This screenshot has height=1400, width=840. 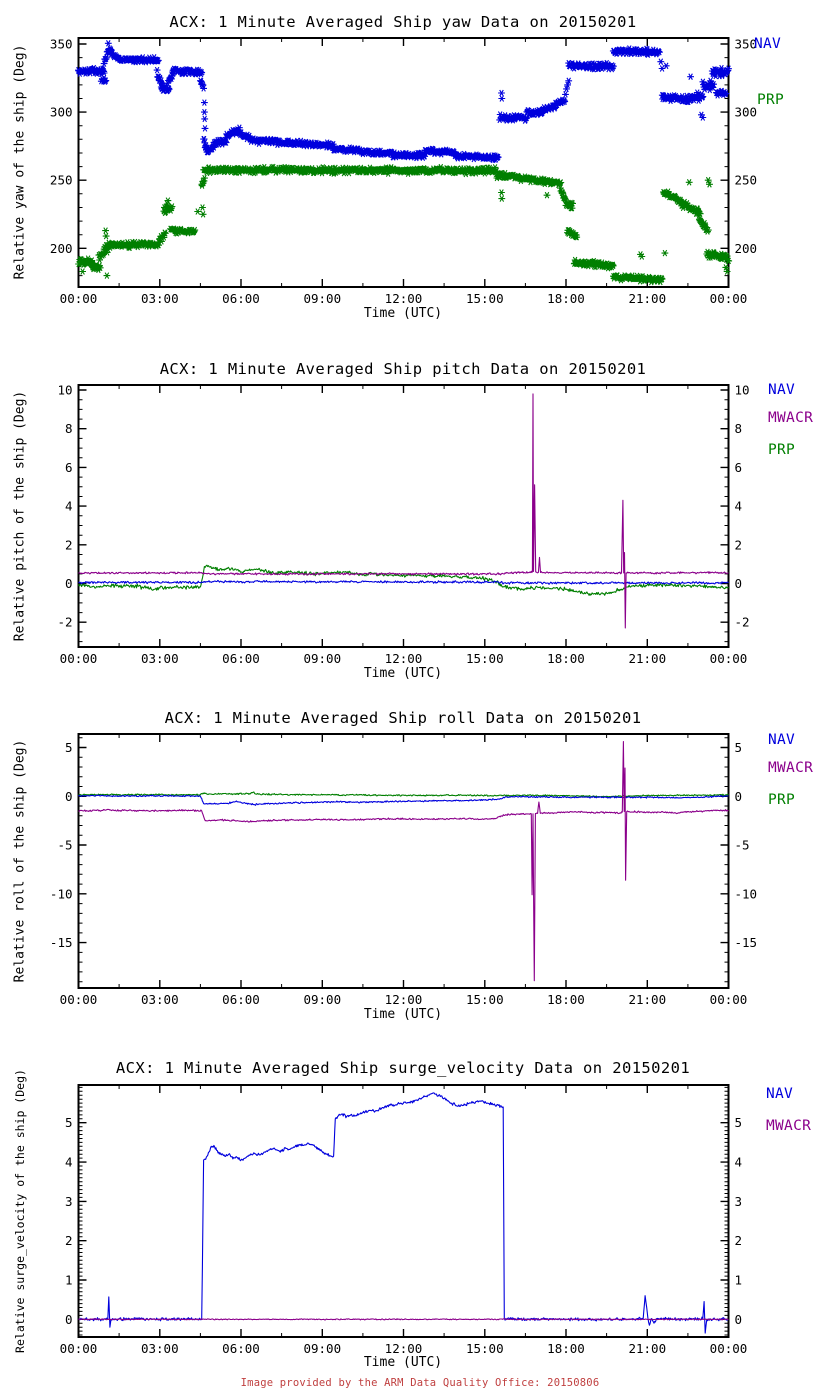 What do you see at coordinates (403, 313) in the screenshot?
I see `x-axis-label-yaw: Time (UTC)` at bounding box center [403, 313].